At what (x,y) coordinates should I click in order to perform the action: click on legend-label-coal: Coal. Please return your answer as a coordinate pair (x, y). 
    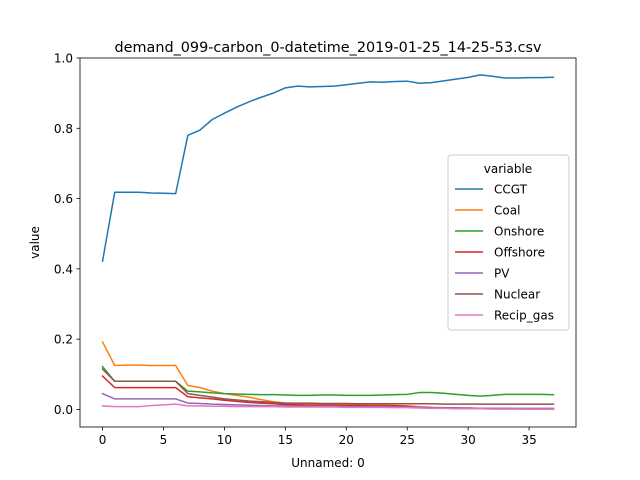
    Looking at the image, I should click on (507, 211).